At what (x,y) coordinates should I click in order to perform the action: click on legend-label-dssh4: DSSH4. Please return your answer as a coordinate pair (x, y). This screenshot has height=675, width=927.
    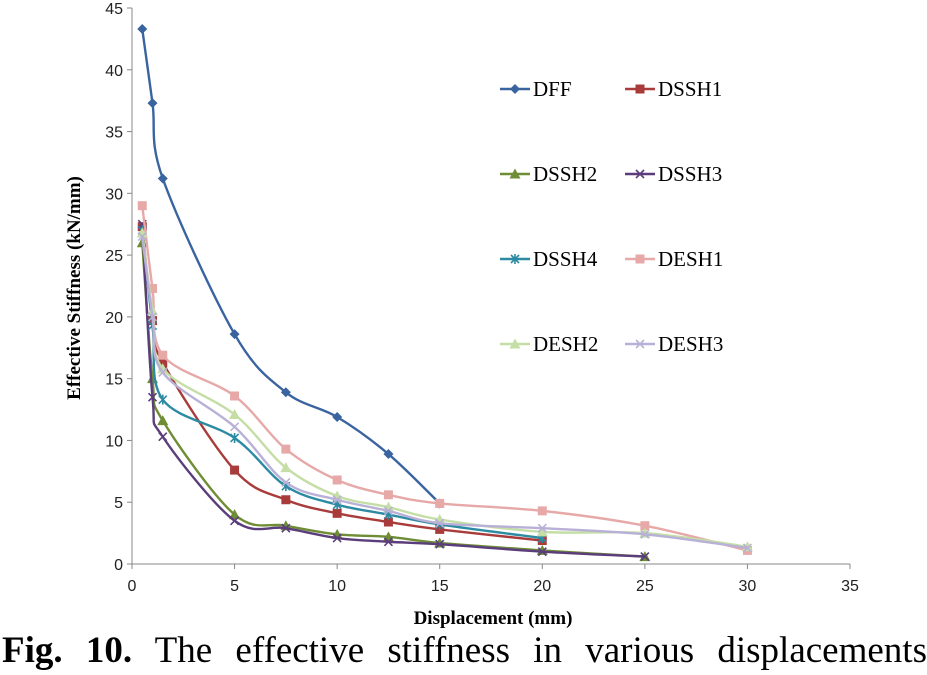
    Looking at the image, I should click on (565, 259).